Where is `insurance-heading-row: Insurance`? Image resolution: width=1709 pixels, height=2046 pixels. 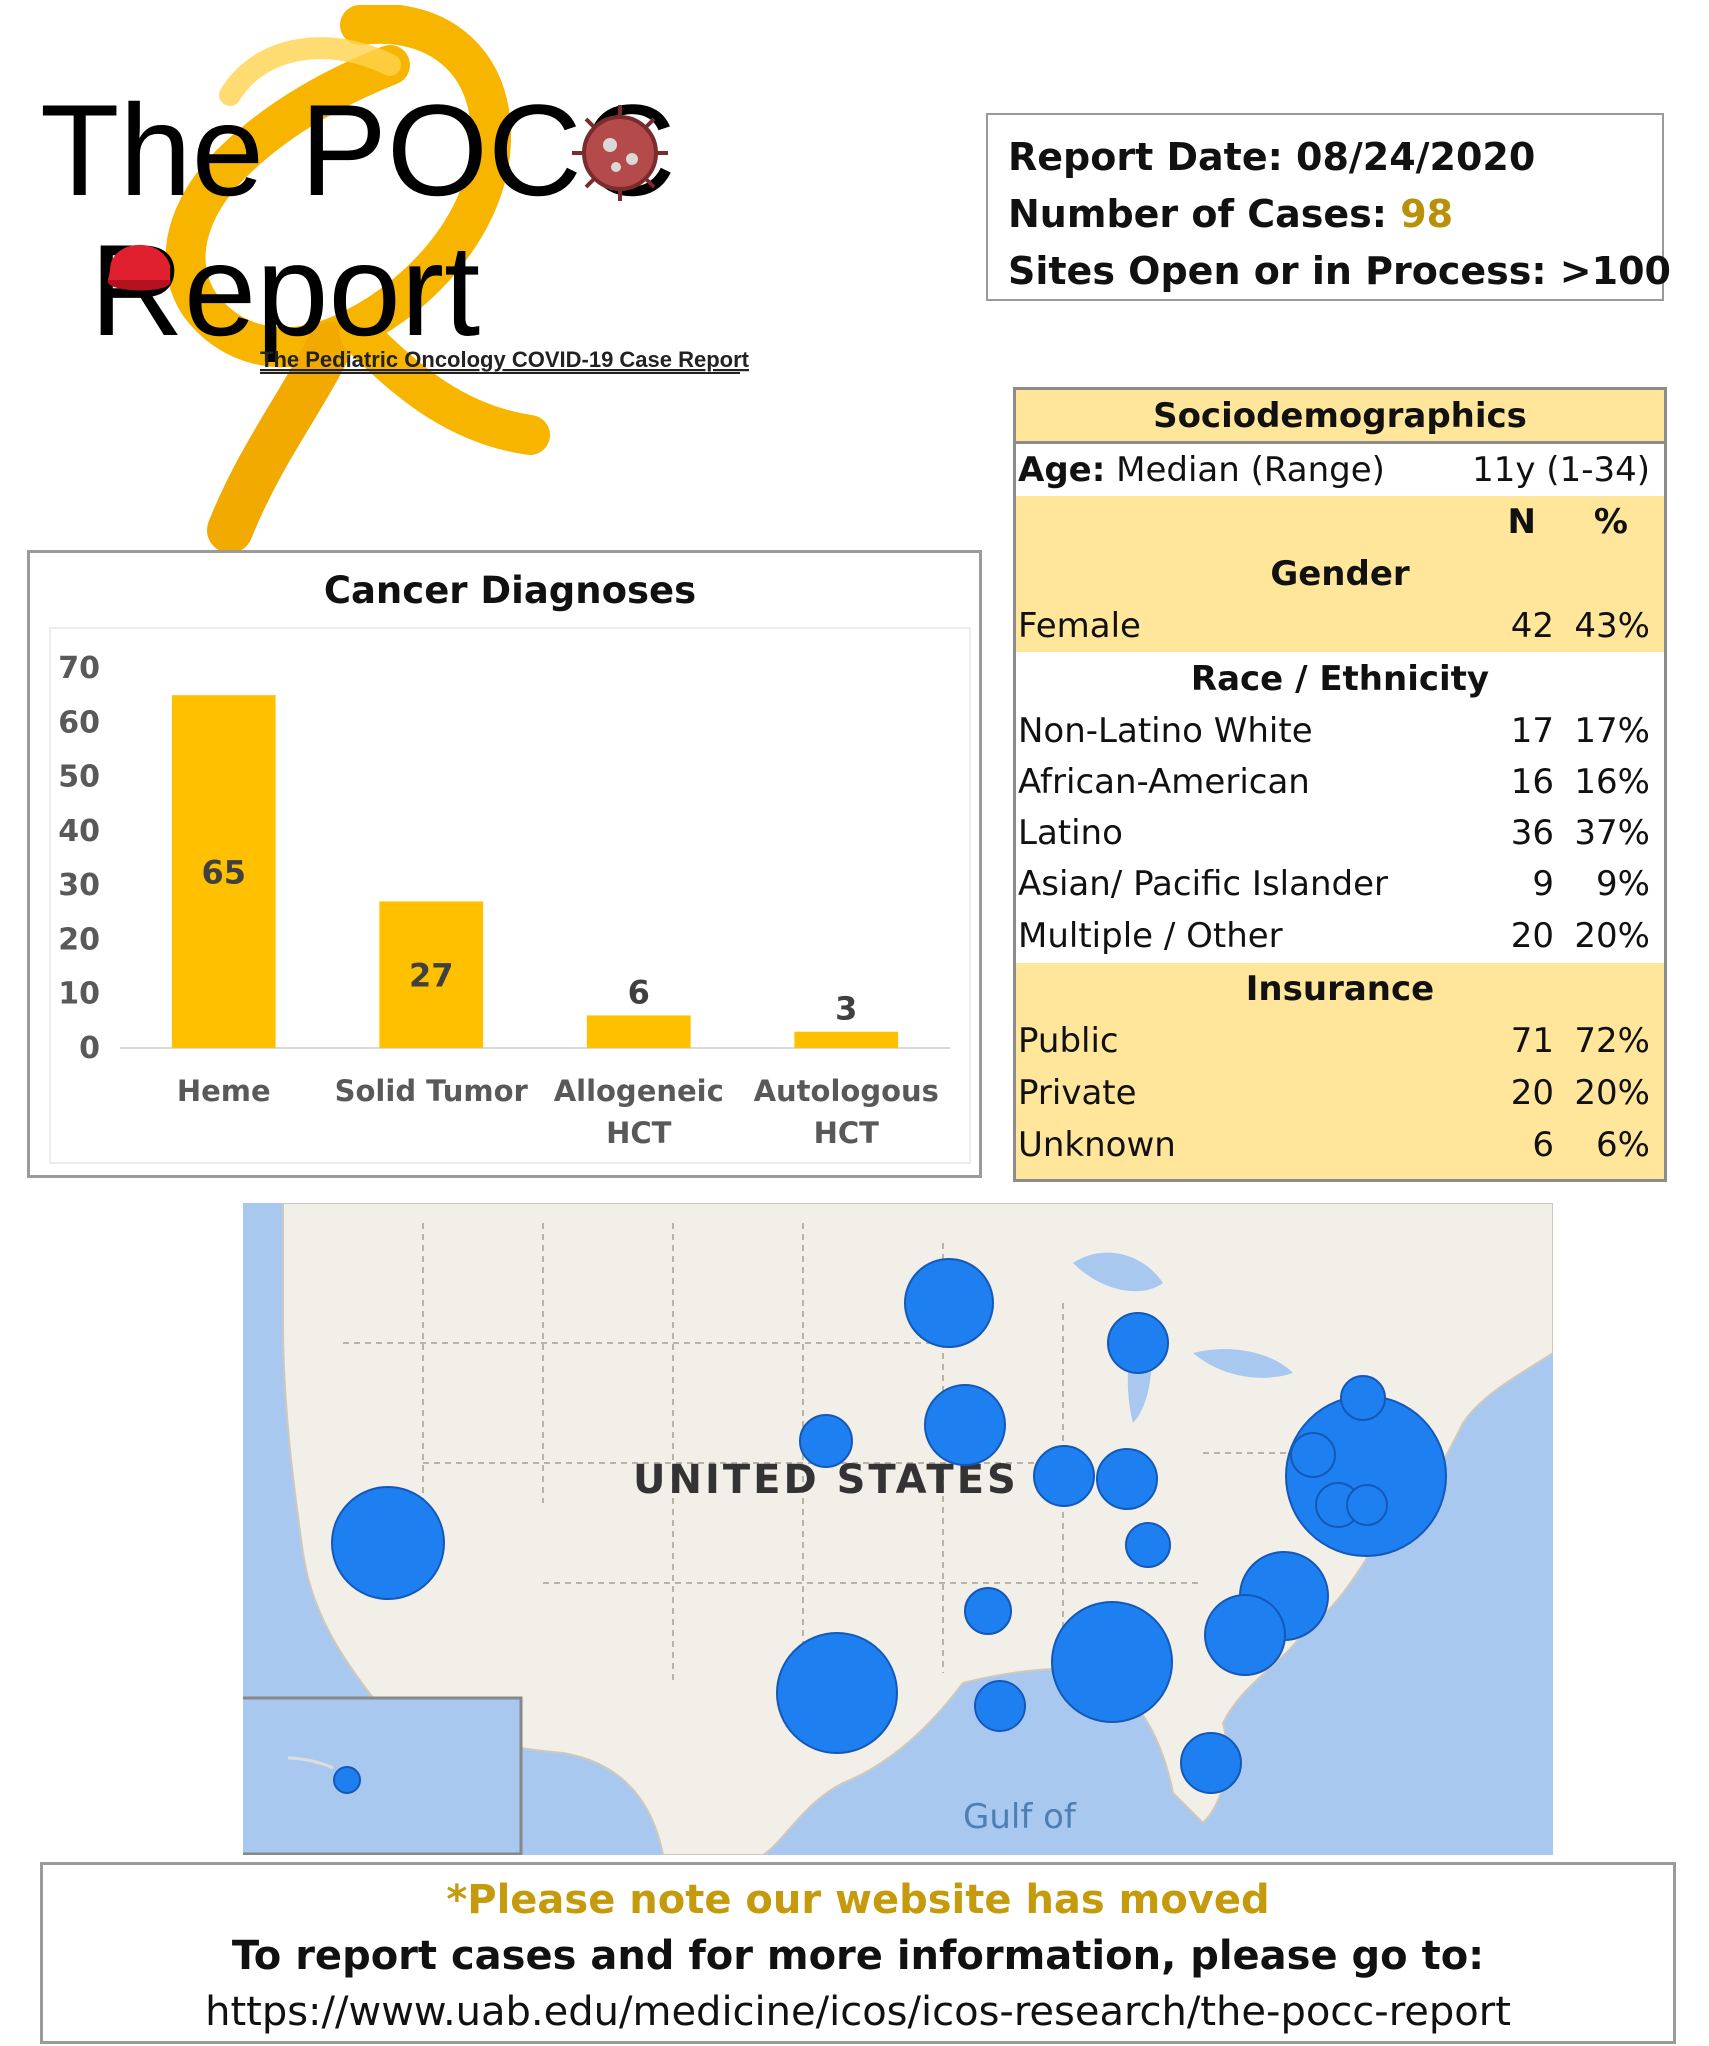 insurance-heading-row: Insurance is located at coordinates (1340, 989).